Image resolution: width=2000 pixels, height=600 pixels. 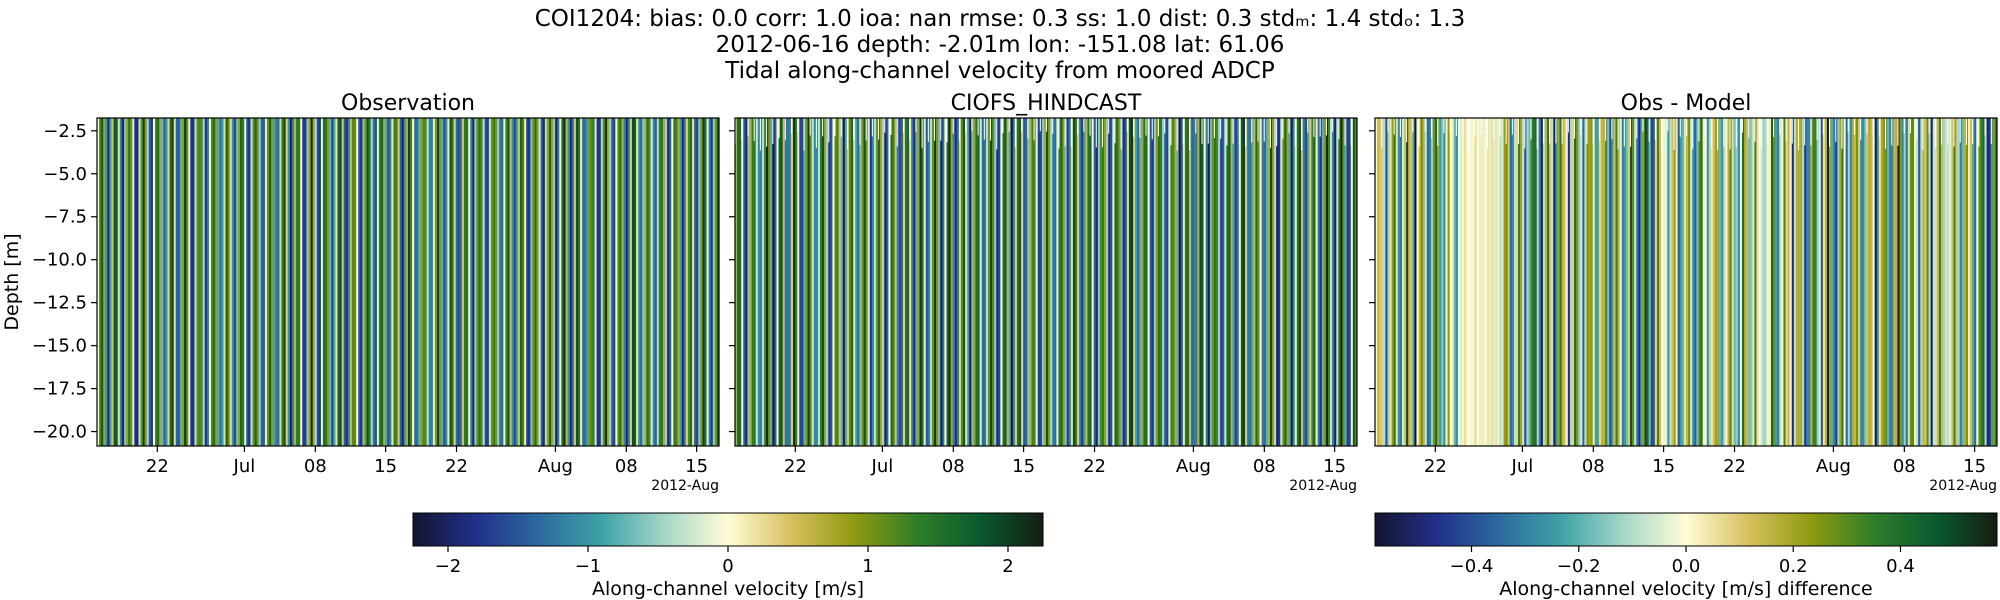 I want to click on x-tick-label: 08, so click(x=315, y=466).